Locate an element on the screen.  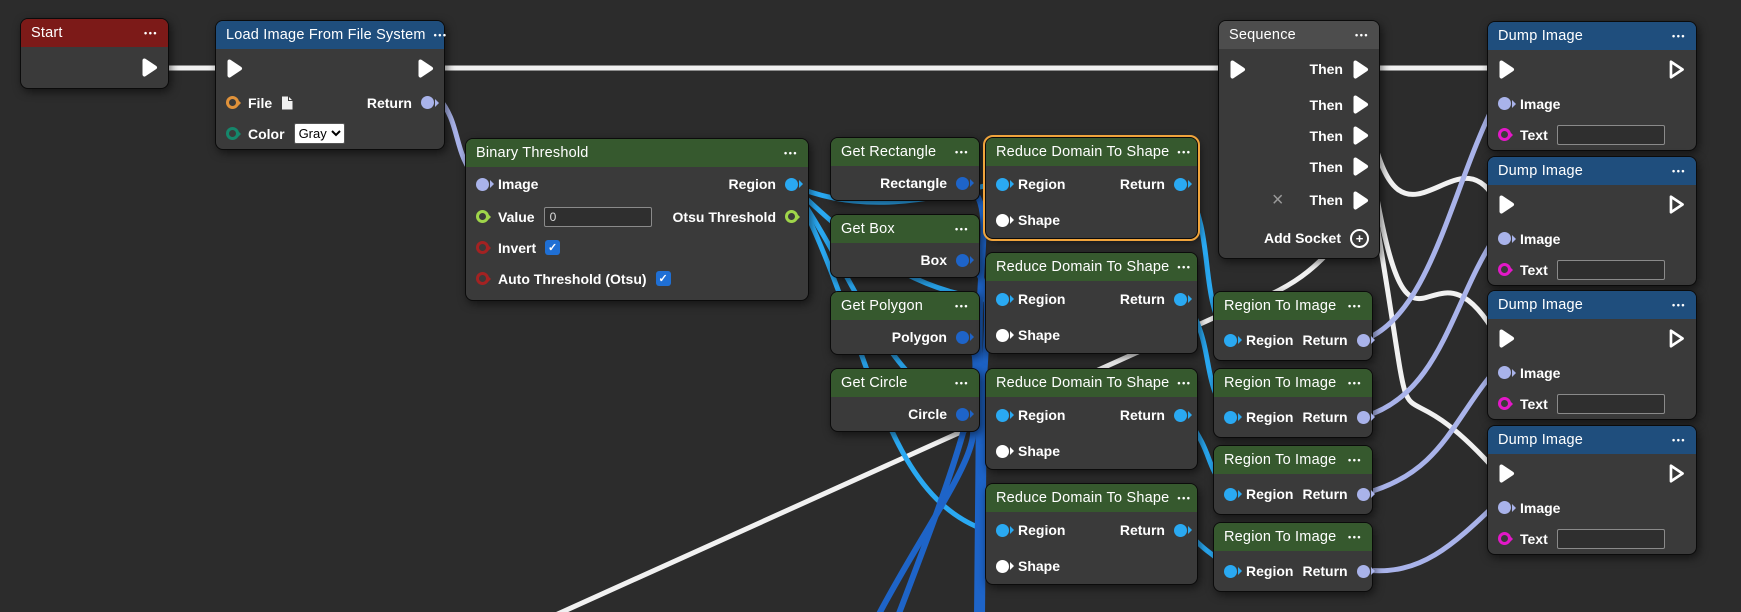
node-get-polygon-header: Get Polygon is located at coordinates (905, 306).